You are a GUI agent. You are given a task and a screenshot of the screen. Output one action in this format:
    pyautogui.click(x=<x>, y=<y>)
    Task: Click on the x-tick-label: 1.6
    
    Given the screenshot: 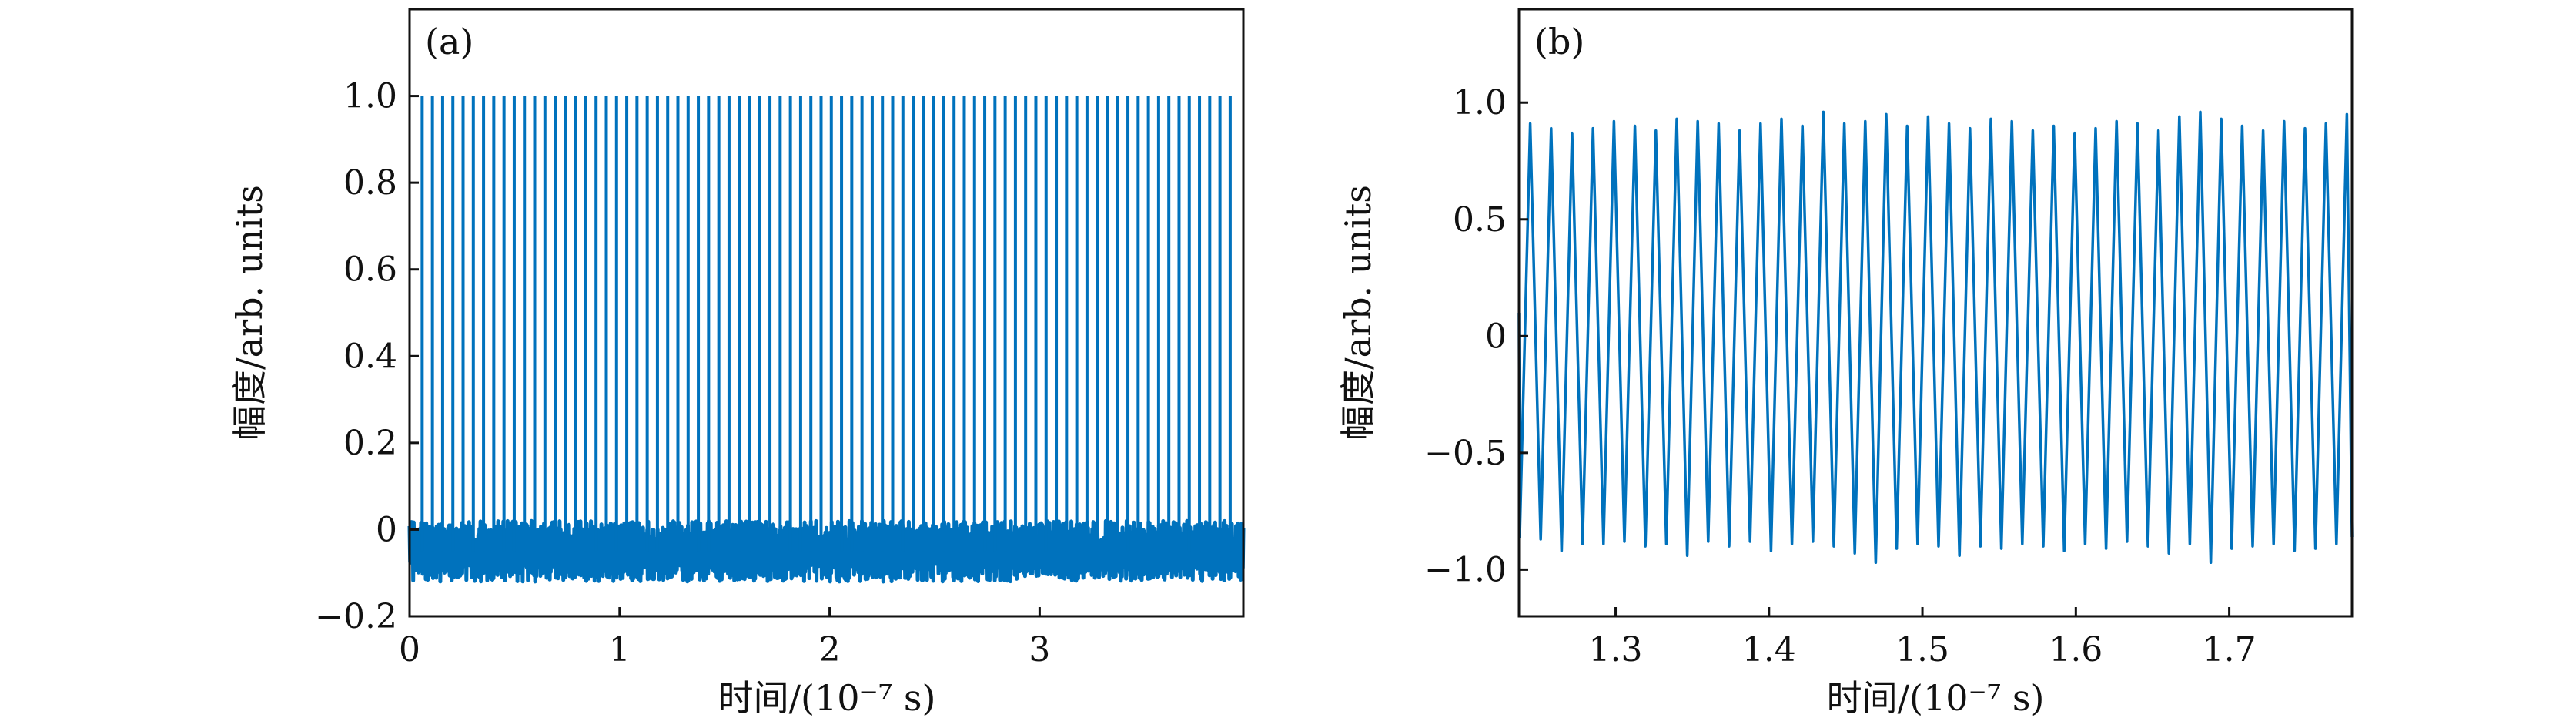 What is the action you would take?
    pyautogui.click(x=2076, y=649)
    